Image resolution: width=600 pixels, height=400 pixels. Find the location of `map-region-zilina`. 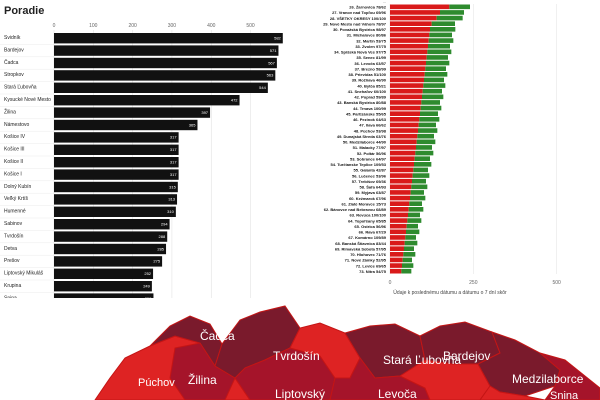

map-region-zilina is located at coordinates (202, 371).